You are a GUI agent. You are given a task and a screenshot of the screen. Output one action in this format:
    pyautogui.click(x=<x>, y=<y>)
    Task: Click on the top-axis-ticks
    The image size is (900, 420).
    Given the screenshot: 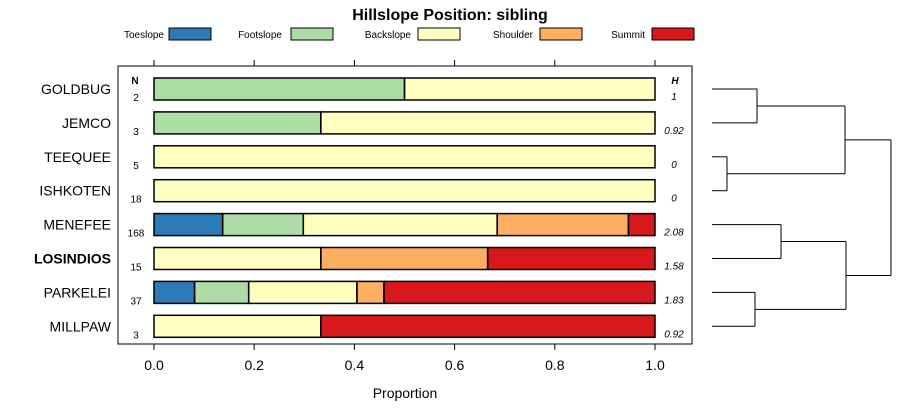 What is the action you would take?
    pyautogui.click(x=404, y=63)
    